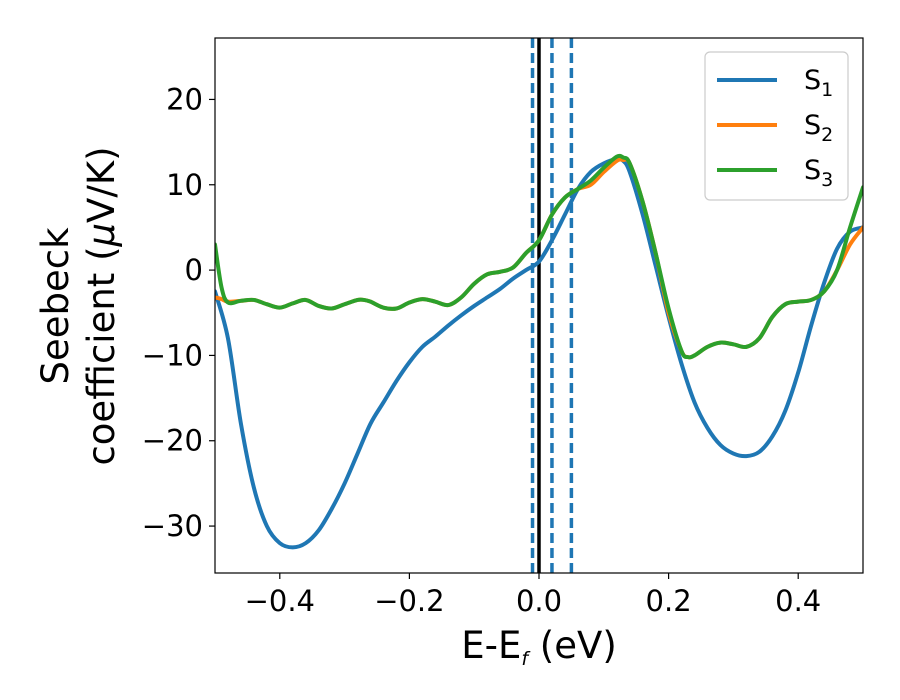 Image resolution: width=900 pixels, height=700 pixels. Describe the element at coordinates (280, 601) in the screenshot. I see `x-tick-label: −0.4` at that location.